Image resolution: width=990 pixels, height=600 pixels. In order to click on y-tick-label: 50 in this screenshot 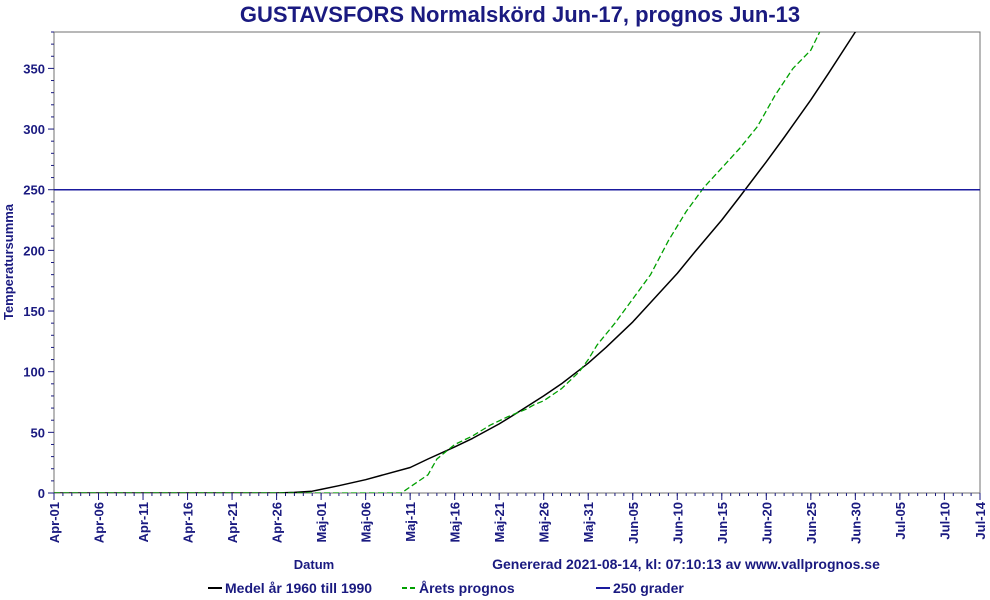, I will do `click(38, 432)`.